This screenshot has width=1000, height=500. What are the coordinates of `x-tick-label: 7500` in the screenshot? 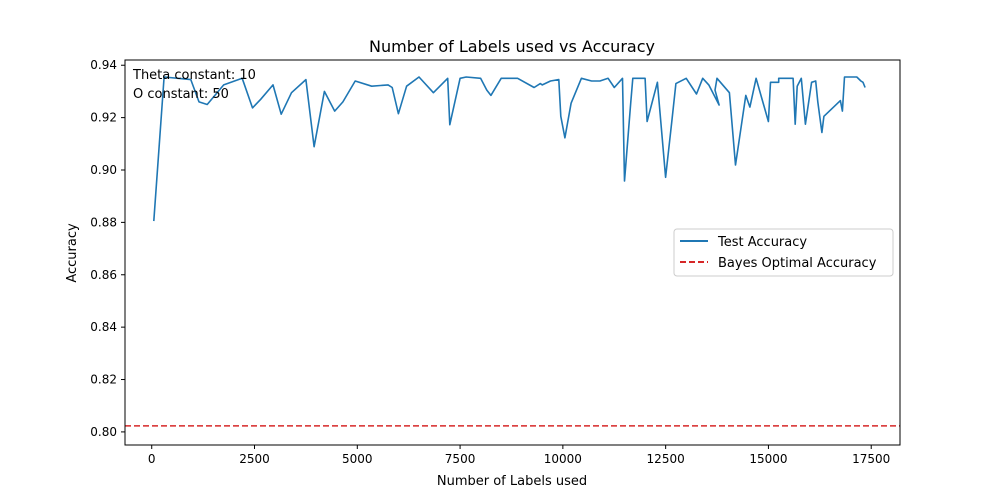 It's located at (460, 459).